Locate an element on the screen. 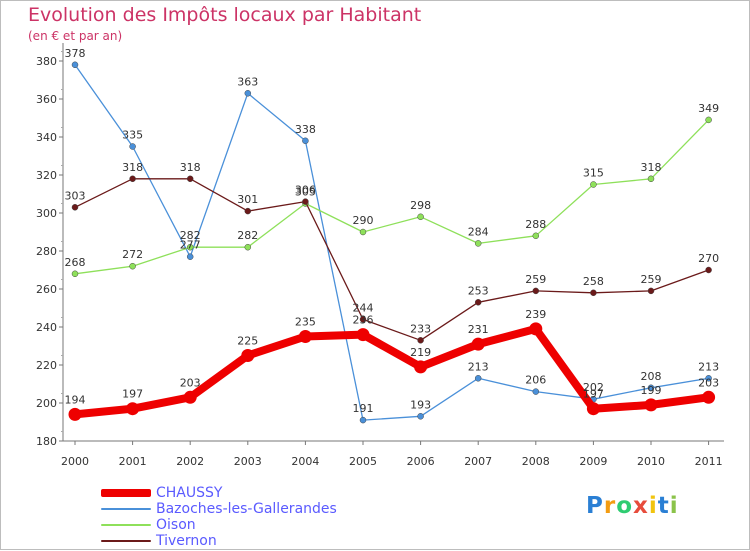 This screenshot has height=551, width=750. x-tick-label: 2006 is located at coordinates (421, 461).